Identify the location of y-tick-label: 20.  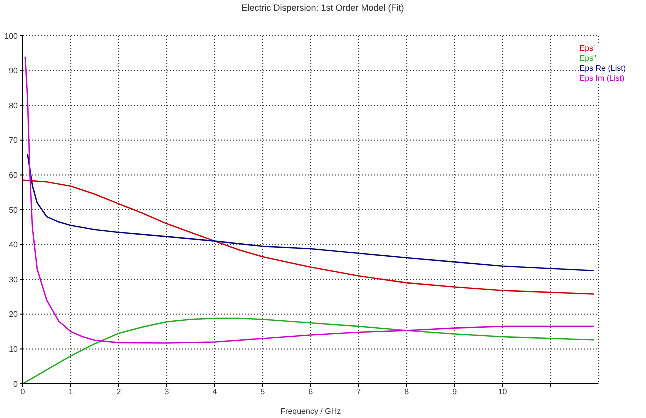
(14, 315).